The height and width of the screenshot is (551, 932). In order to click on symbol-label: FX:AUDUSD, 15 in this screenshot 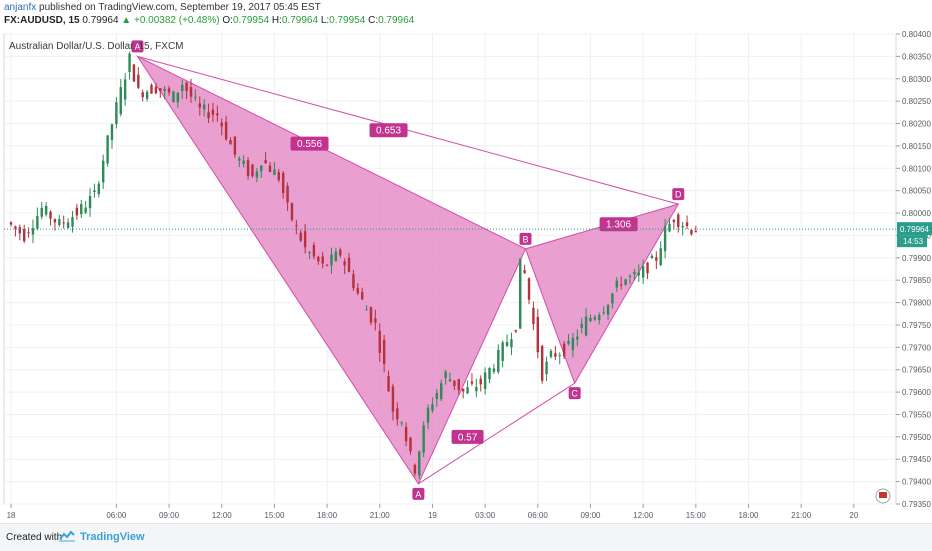, I will do `click(42, 20)`.